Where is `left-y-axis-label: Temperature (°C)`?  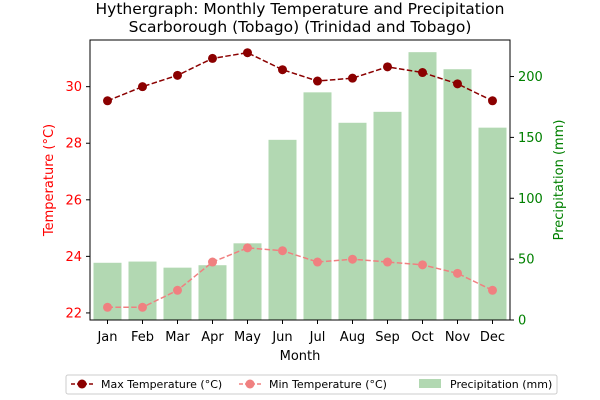
left-y-axis-label: Temperature (°C) is located at coordinates (49, 180).